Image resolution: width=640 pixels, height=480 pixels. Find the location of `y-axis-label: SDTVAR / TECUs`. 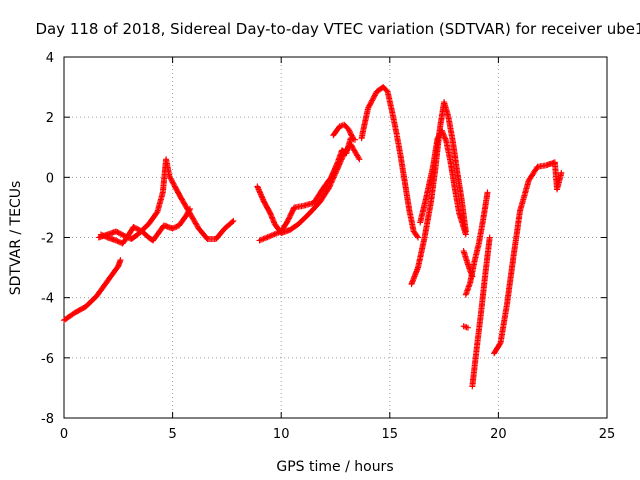

y-axis-label: SDTVAR / TECUs is located at coordinates (16, 238).